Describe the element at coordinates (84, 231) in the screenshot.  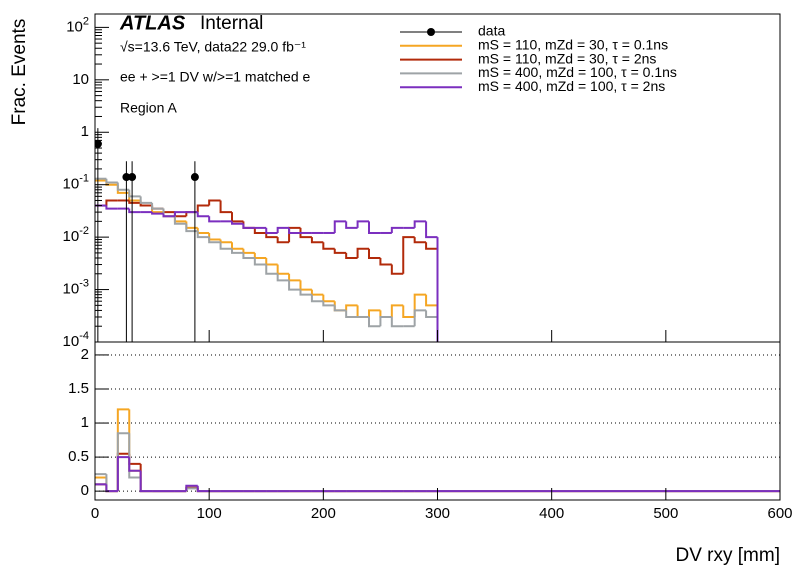
I see `y-tick-exponent: -2` at that location.